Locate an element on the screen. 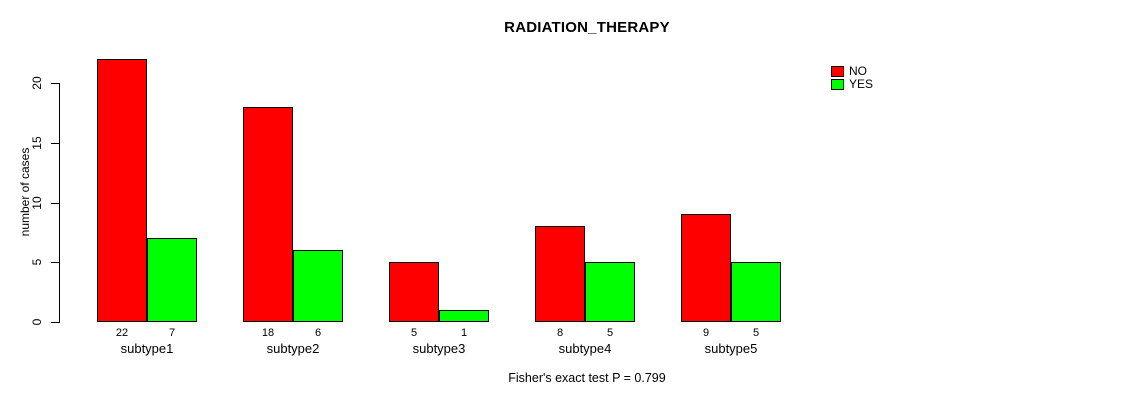 The height and width of the screenshot is (400, 1140). category-label-subtype5: subtype5 is located at coordinates (731, 348).